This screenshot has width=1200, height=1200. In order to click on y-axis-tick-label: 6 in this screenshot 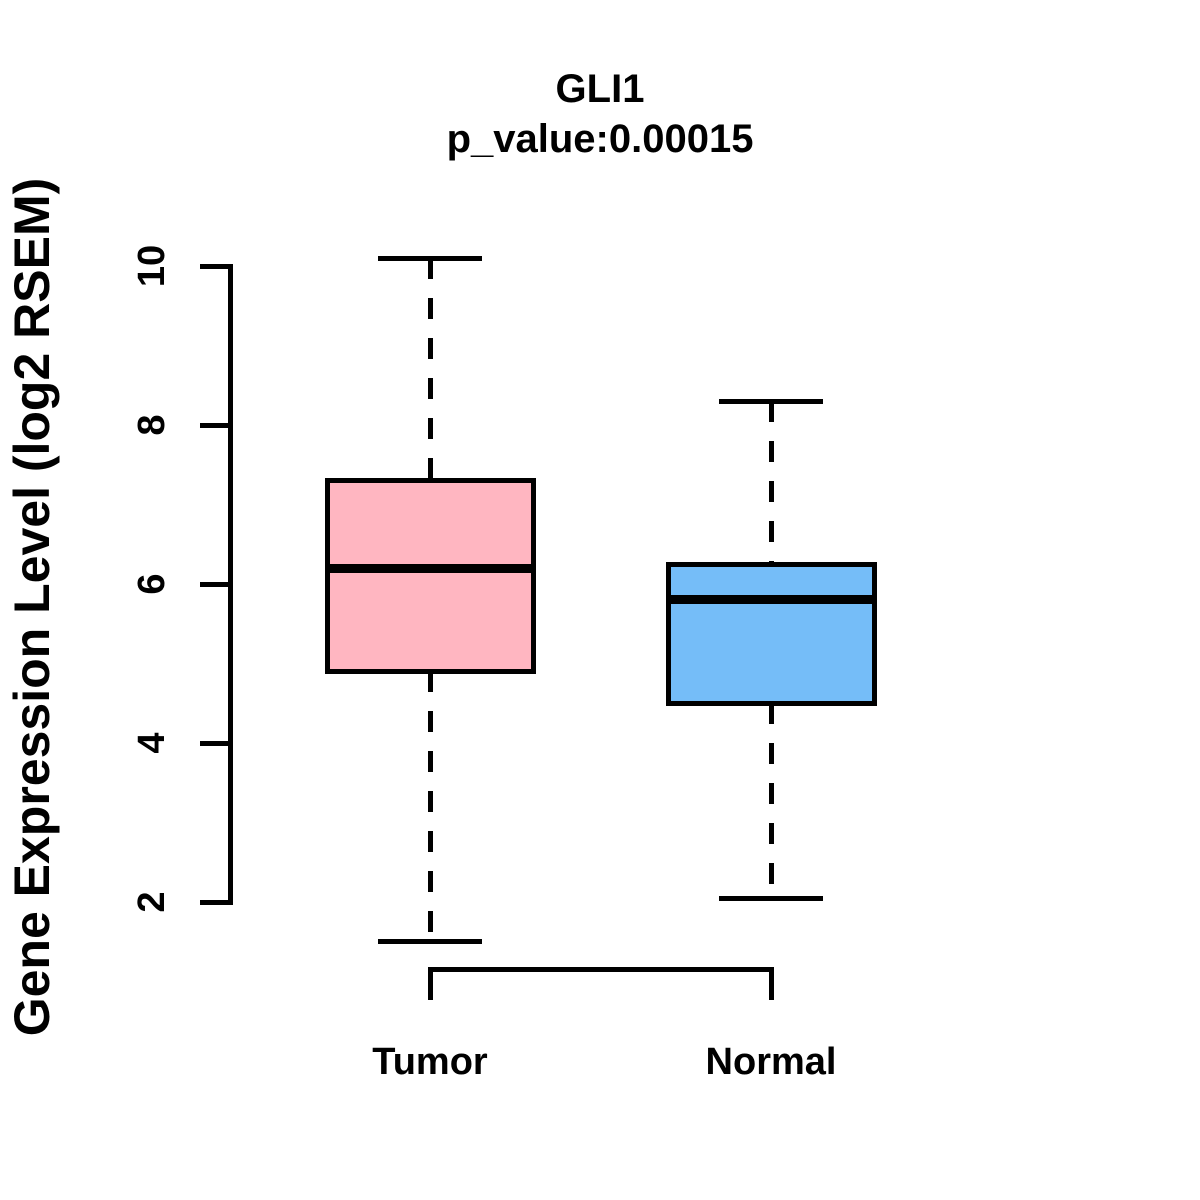, I will do `click(152, 584)`.